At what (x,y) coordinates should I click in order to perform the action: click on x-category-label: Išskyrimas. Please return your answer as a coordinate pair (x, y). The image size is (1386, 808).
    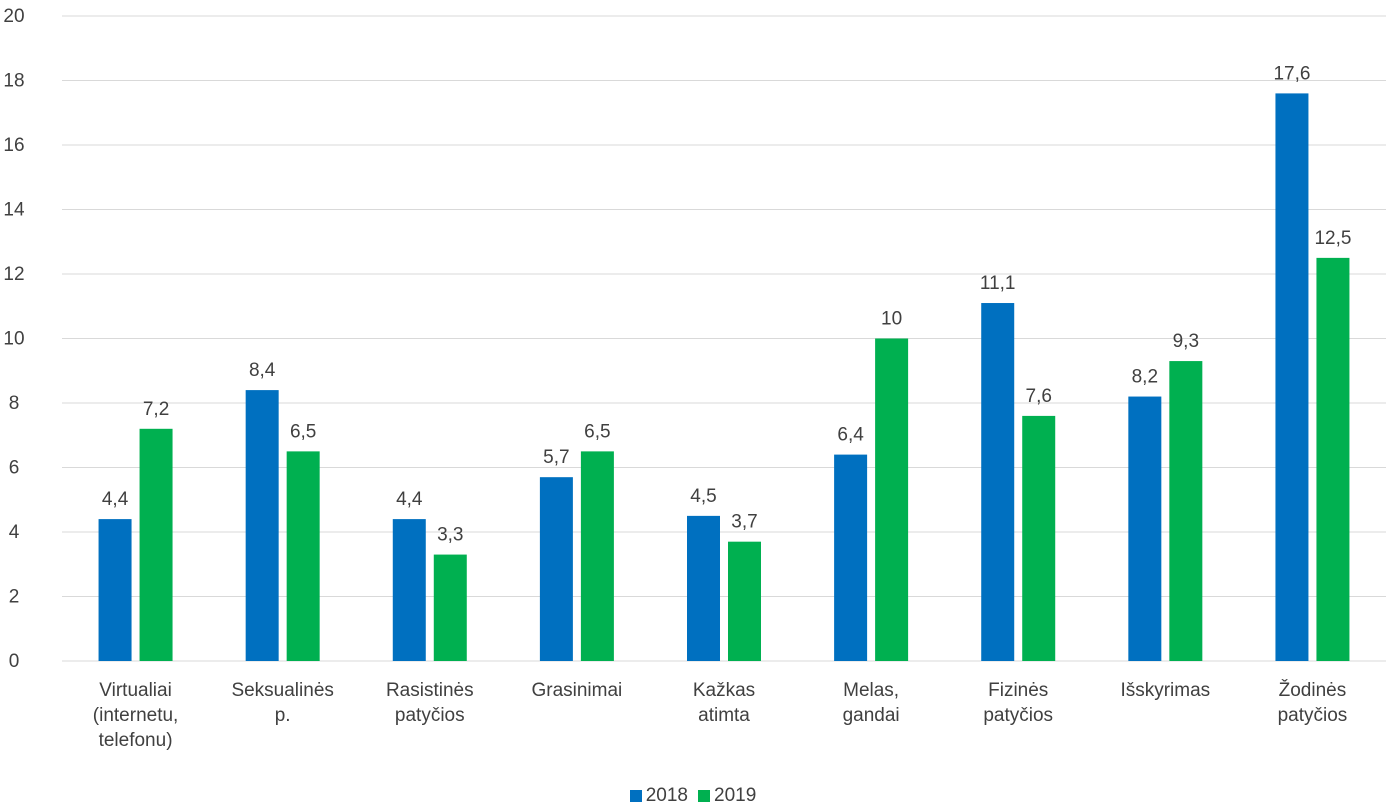
    Looking at the image, I should click on (1165, 690).